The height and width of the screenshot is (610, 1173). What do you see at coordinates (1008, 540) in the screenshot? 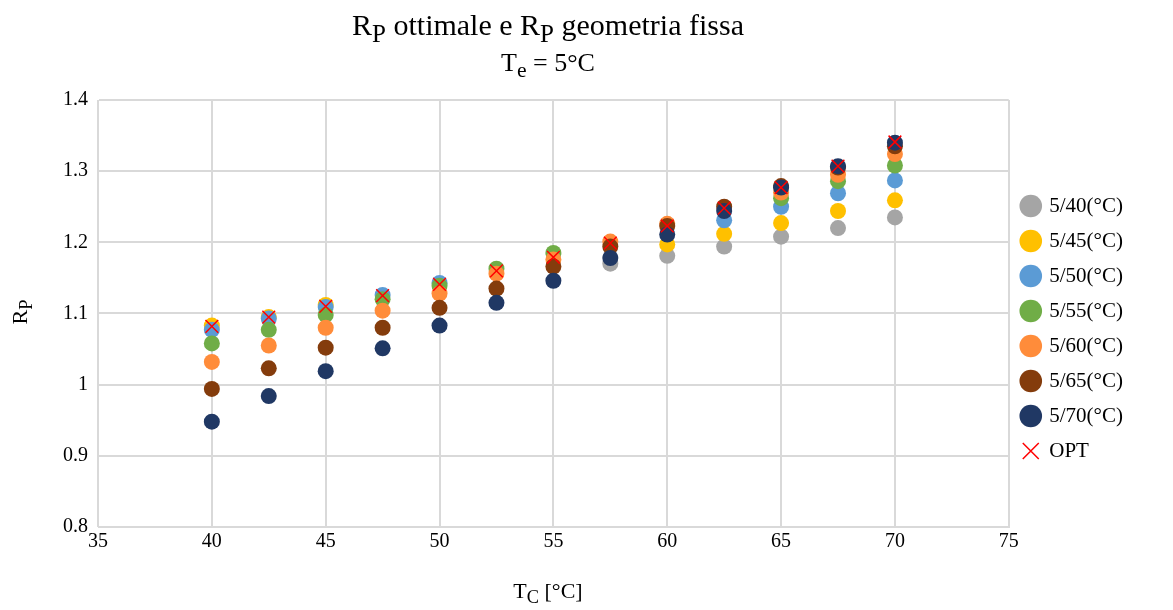
I see `x-tick-label: 75` at bounding box center [1008, 540].